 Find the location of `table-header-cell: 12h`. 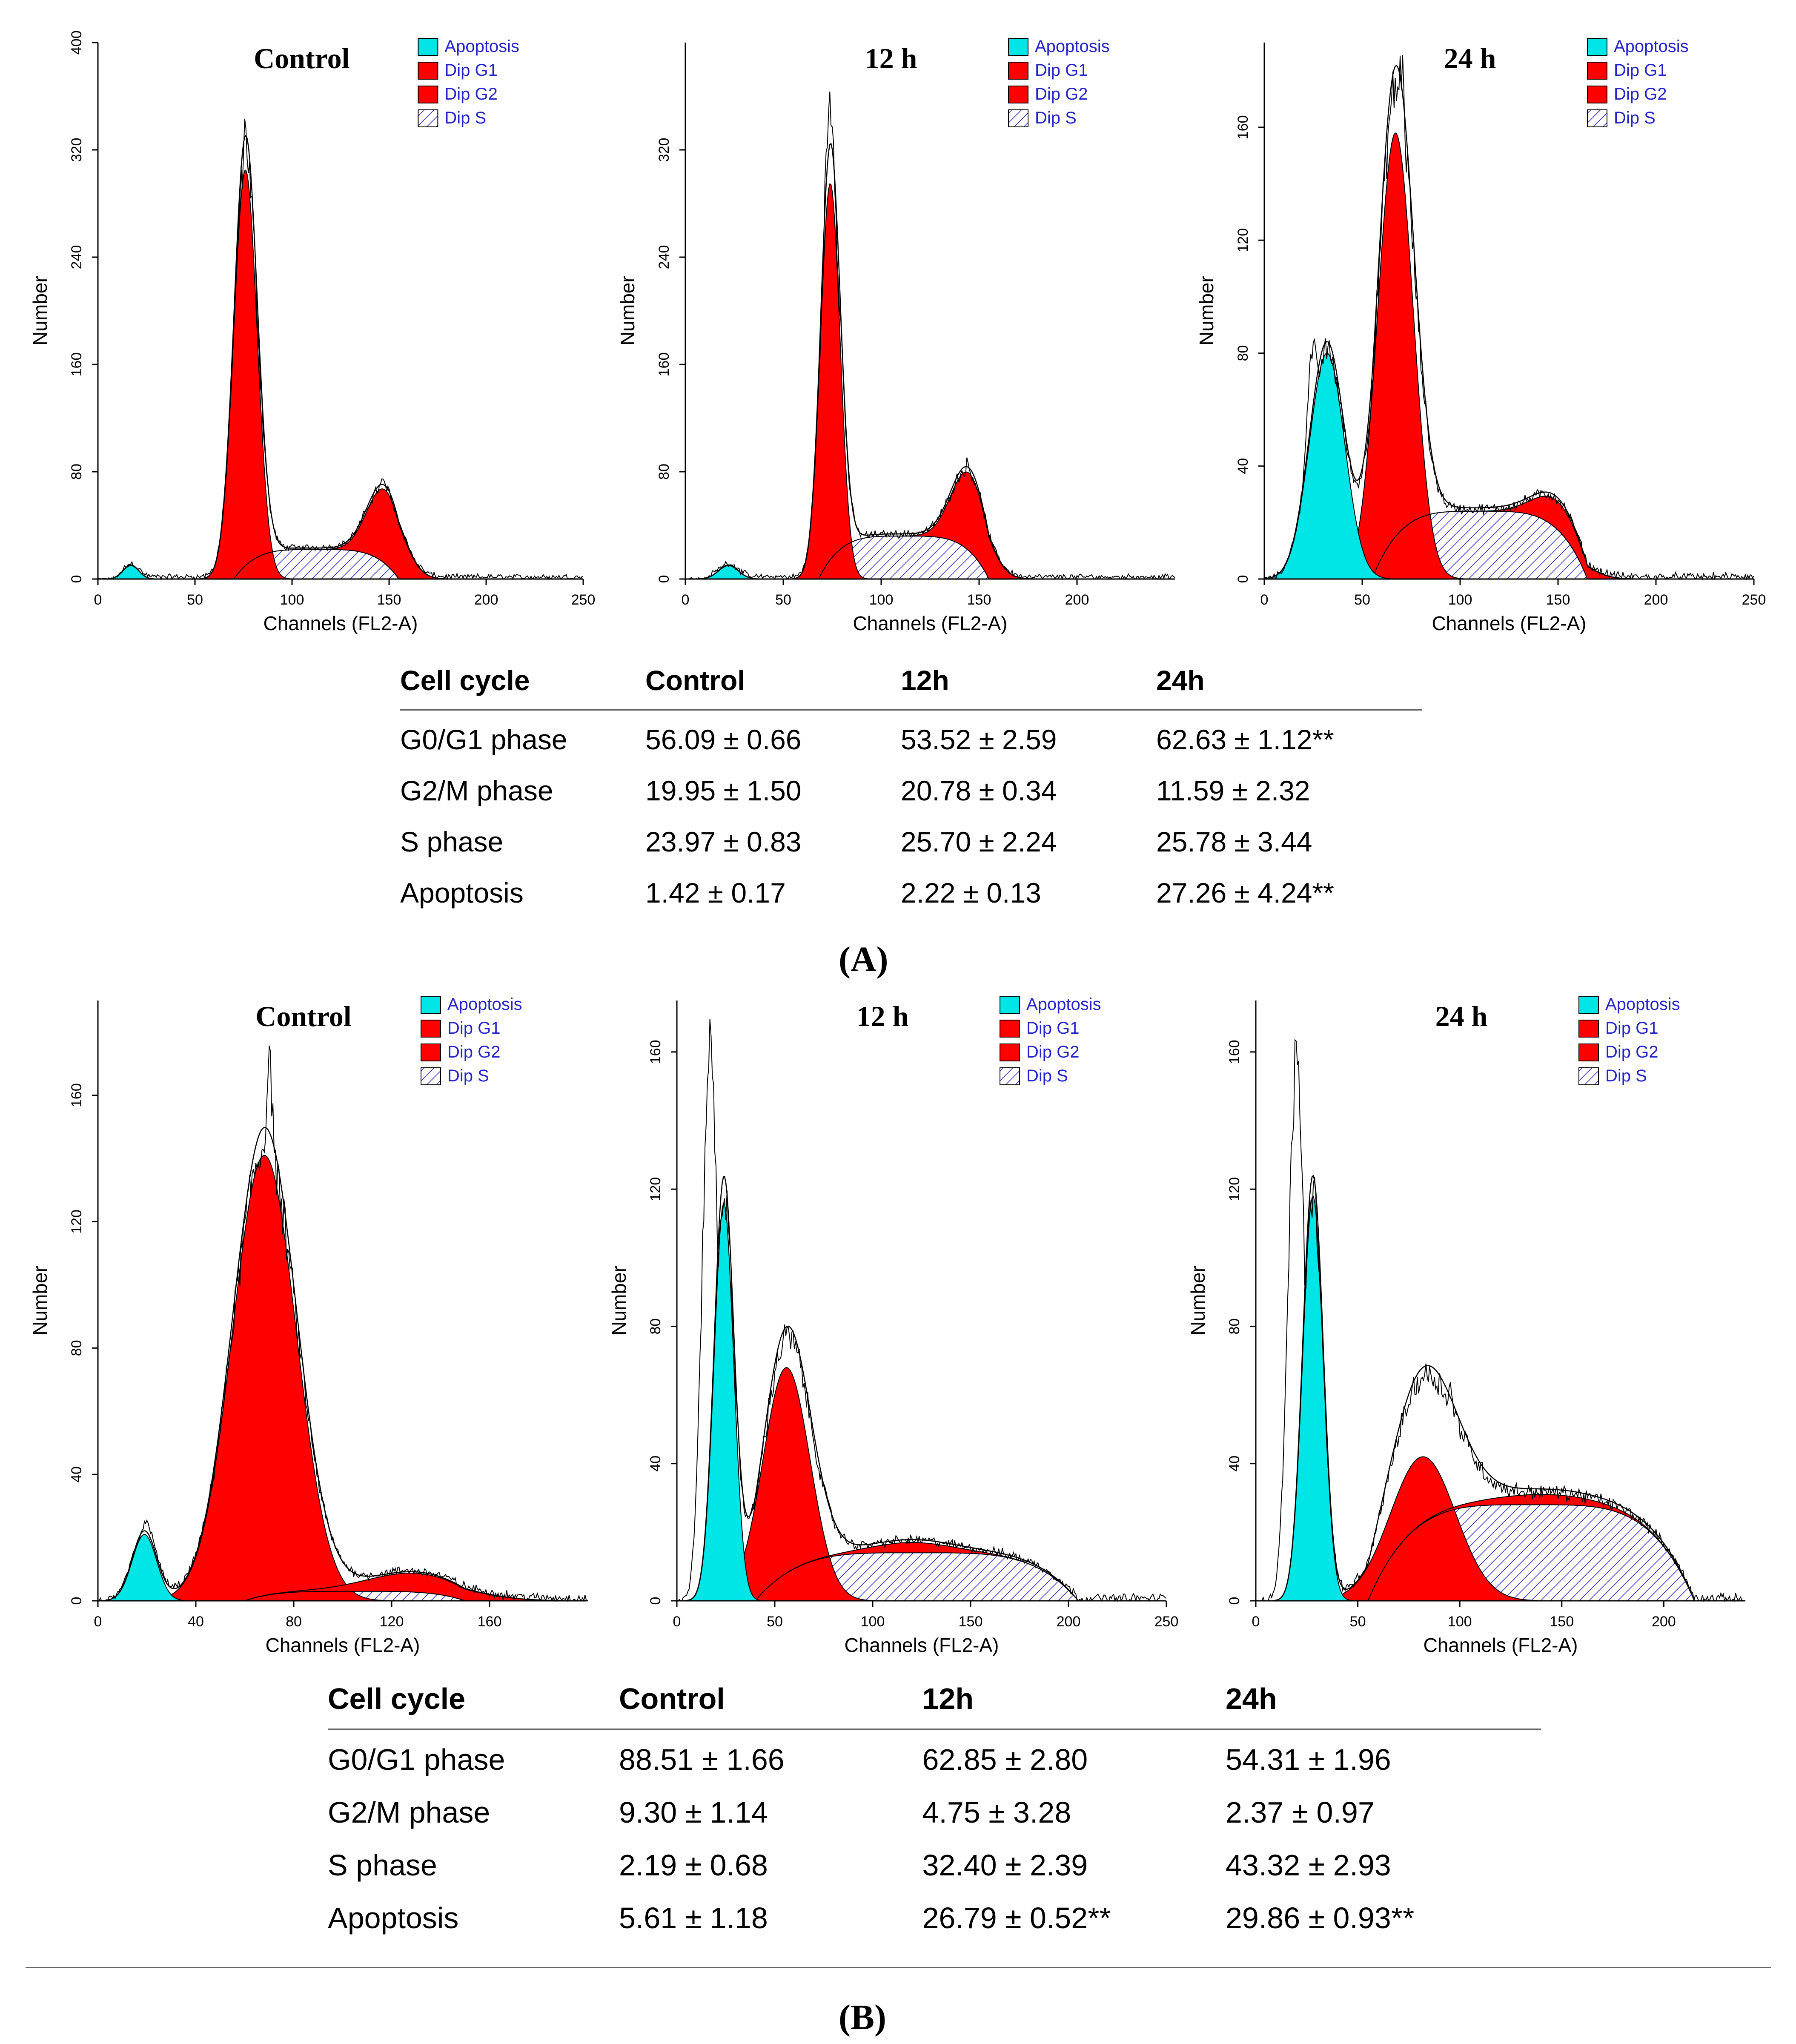

table-header-cell: 12h is located at coordinates (1029, 687).